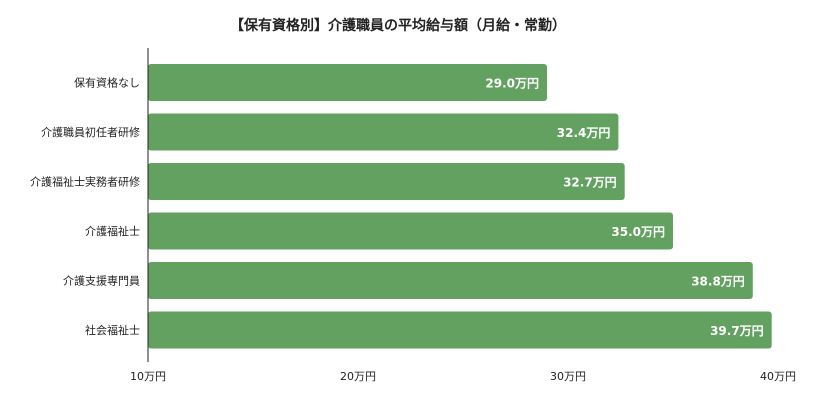 The width and height of the screenshot is (813, 414). What do you see at coordinates (90, 132) in the screenshot?
I see `category-label: 介護職員初任者研修` at bounding box center [90, 132].